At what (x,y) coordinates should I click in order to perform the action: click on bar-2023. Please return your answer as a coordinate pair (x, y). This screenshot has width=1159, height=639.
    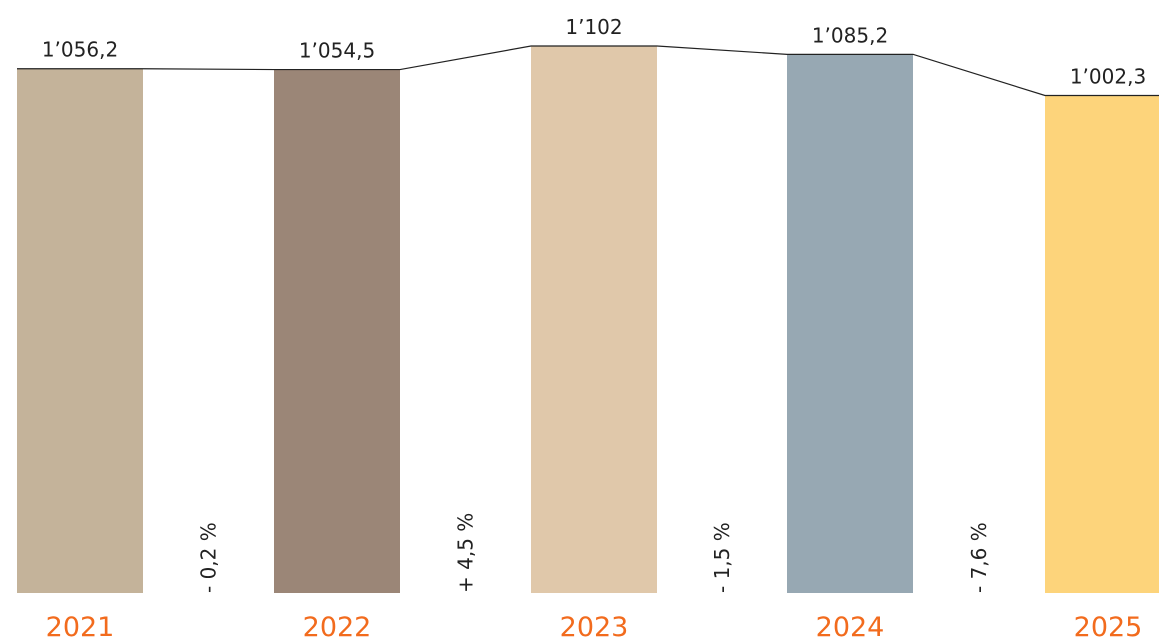
    Looking at the image, I should click on (594, 319).